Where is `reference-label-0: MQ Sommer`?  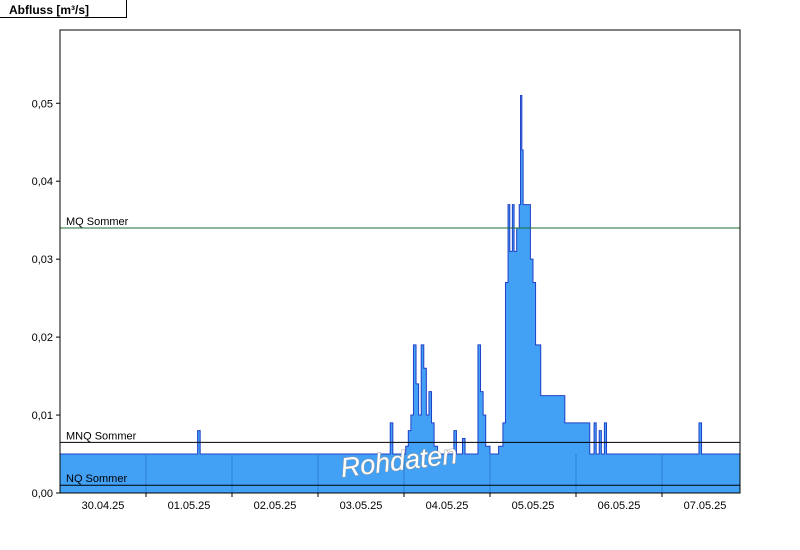 reference-label-0: MQ Sommer is located at coordinates (97, 222).